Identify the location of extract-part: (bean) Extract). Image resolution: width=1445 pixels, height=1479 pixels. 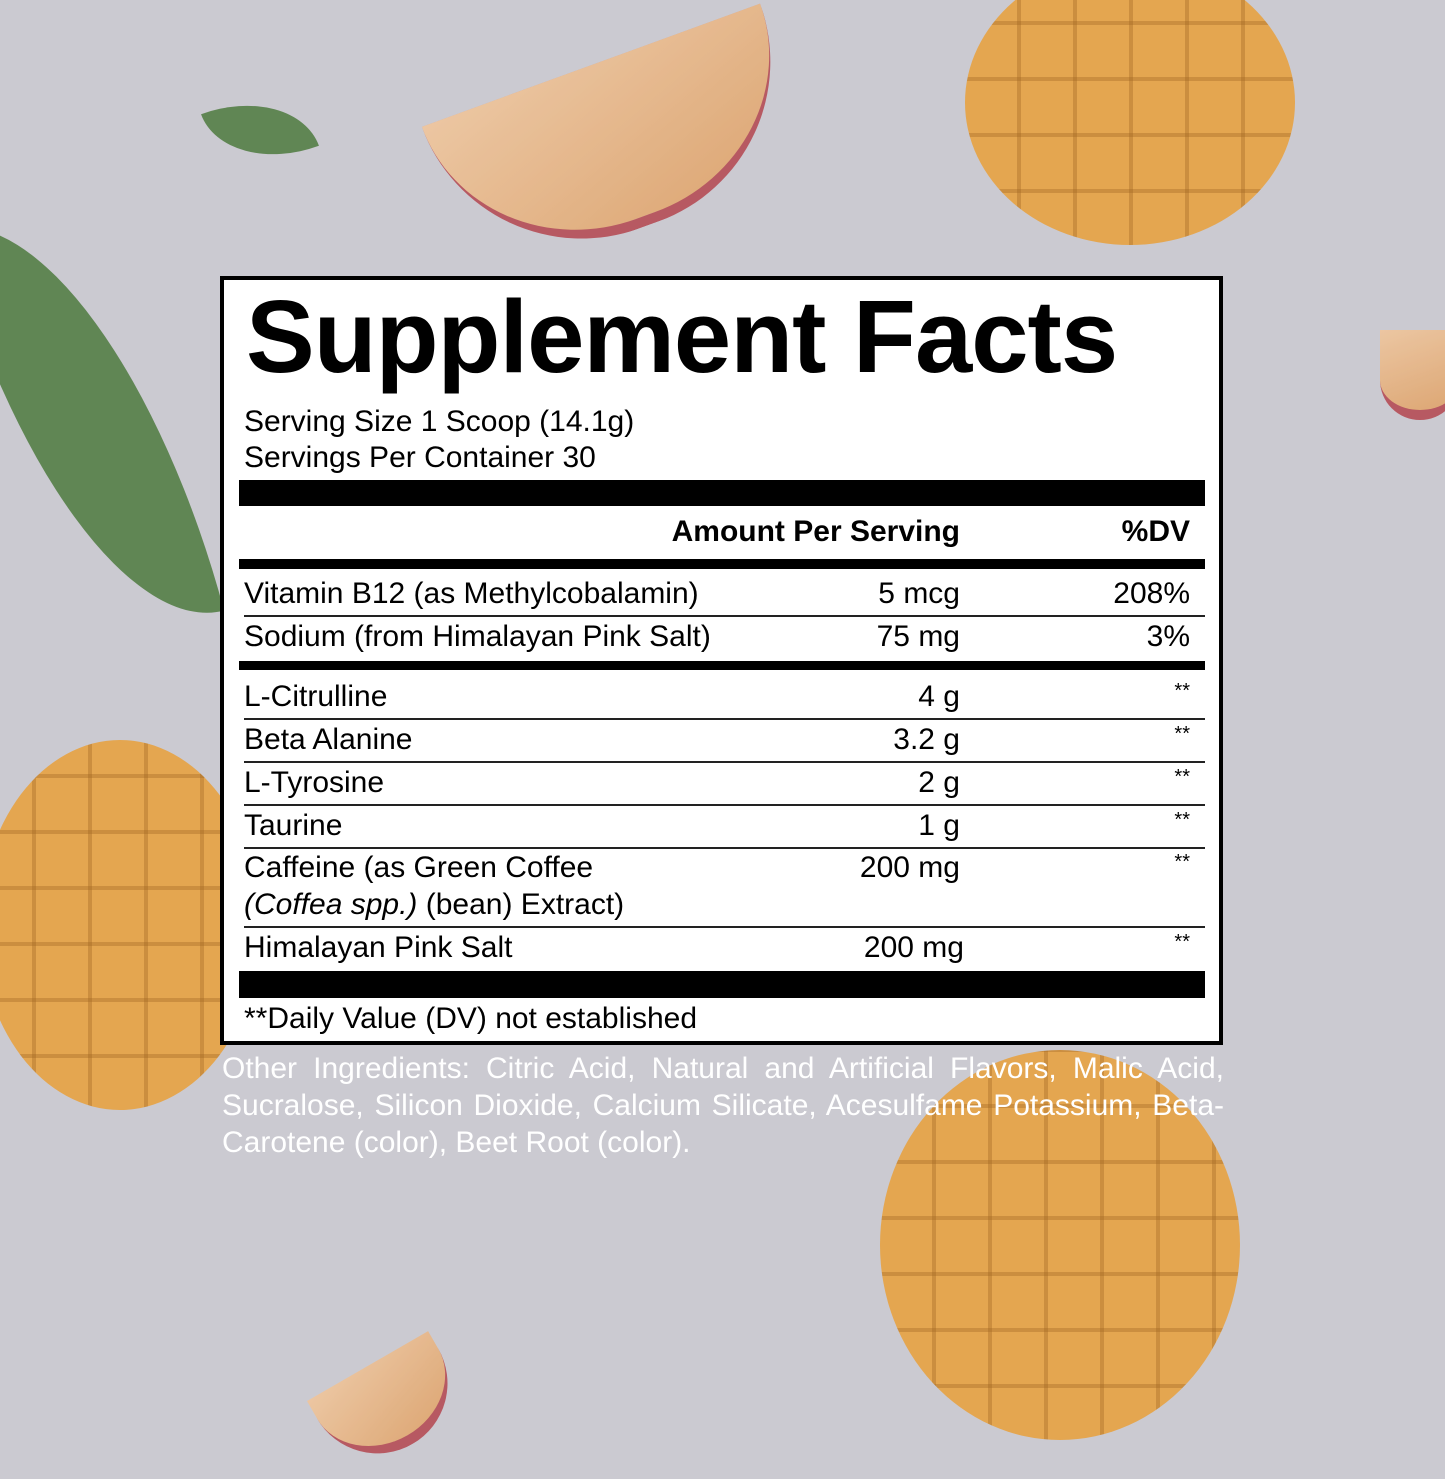
(521, 904).